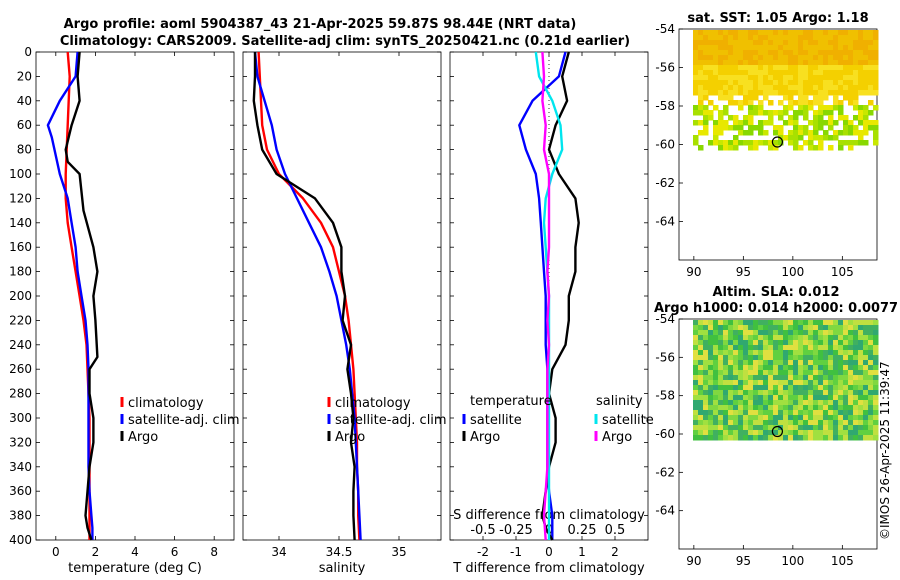  Describe the element at coordinates (24, 150) in the screenshot. I see `depth-tick-label: 80` at that location.